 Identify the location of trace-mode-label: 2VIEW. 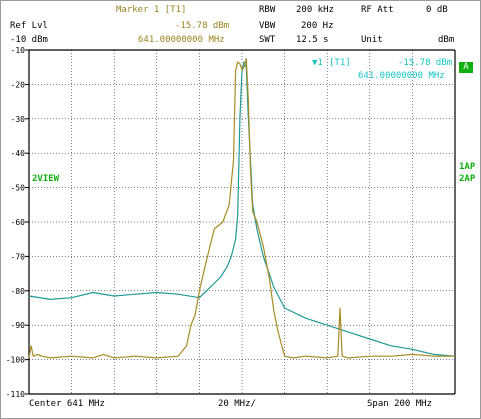
(46, 179).